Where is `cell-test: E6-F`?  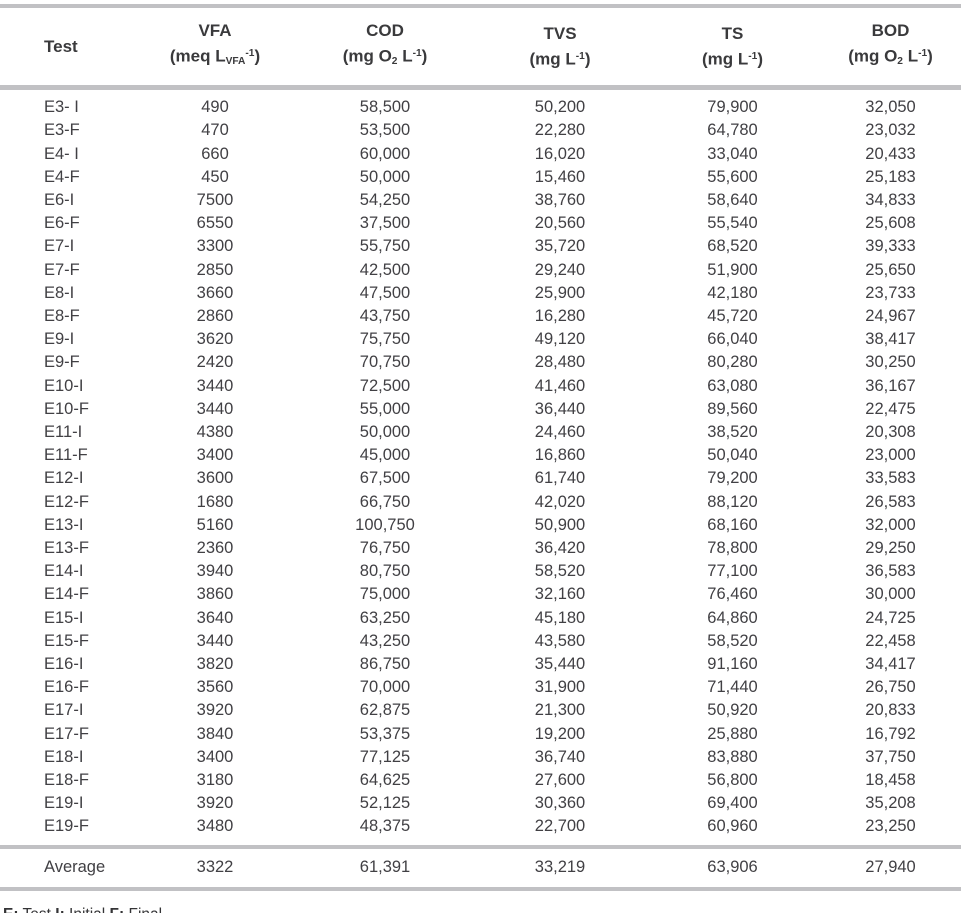 cell-test: E6-F is located at coordinates (62, 223).